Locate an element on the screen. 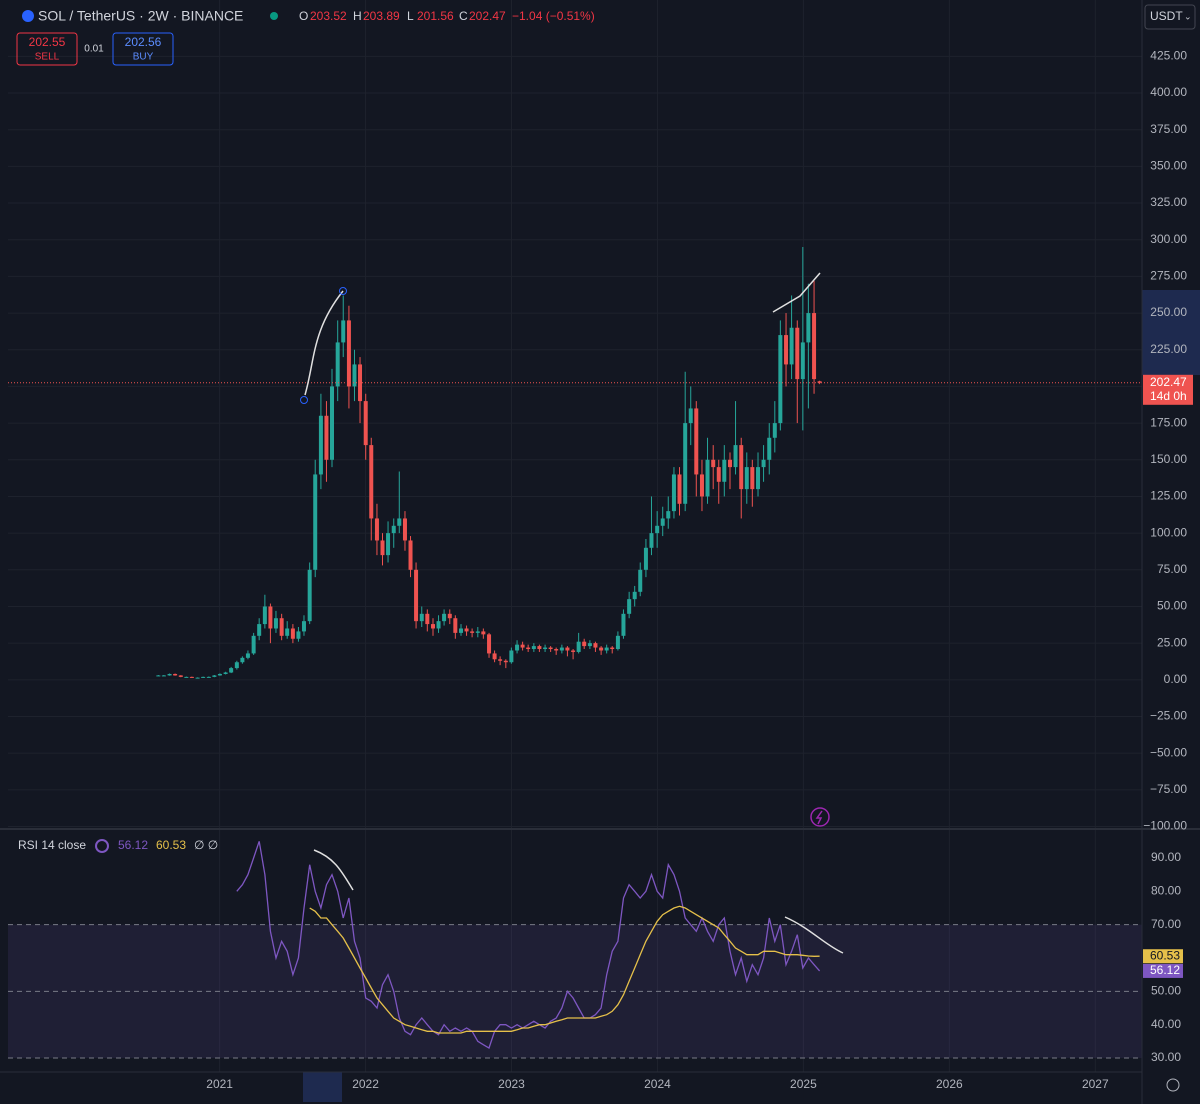 The height and width of the screenshot is (1104, 1200). x-tick-label: 2023 is located at coordinates (511, 1084).